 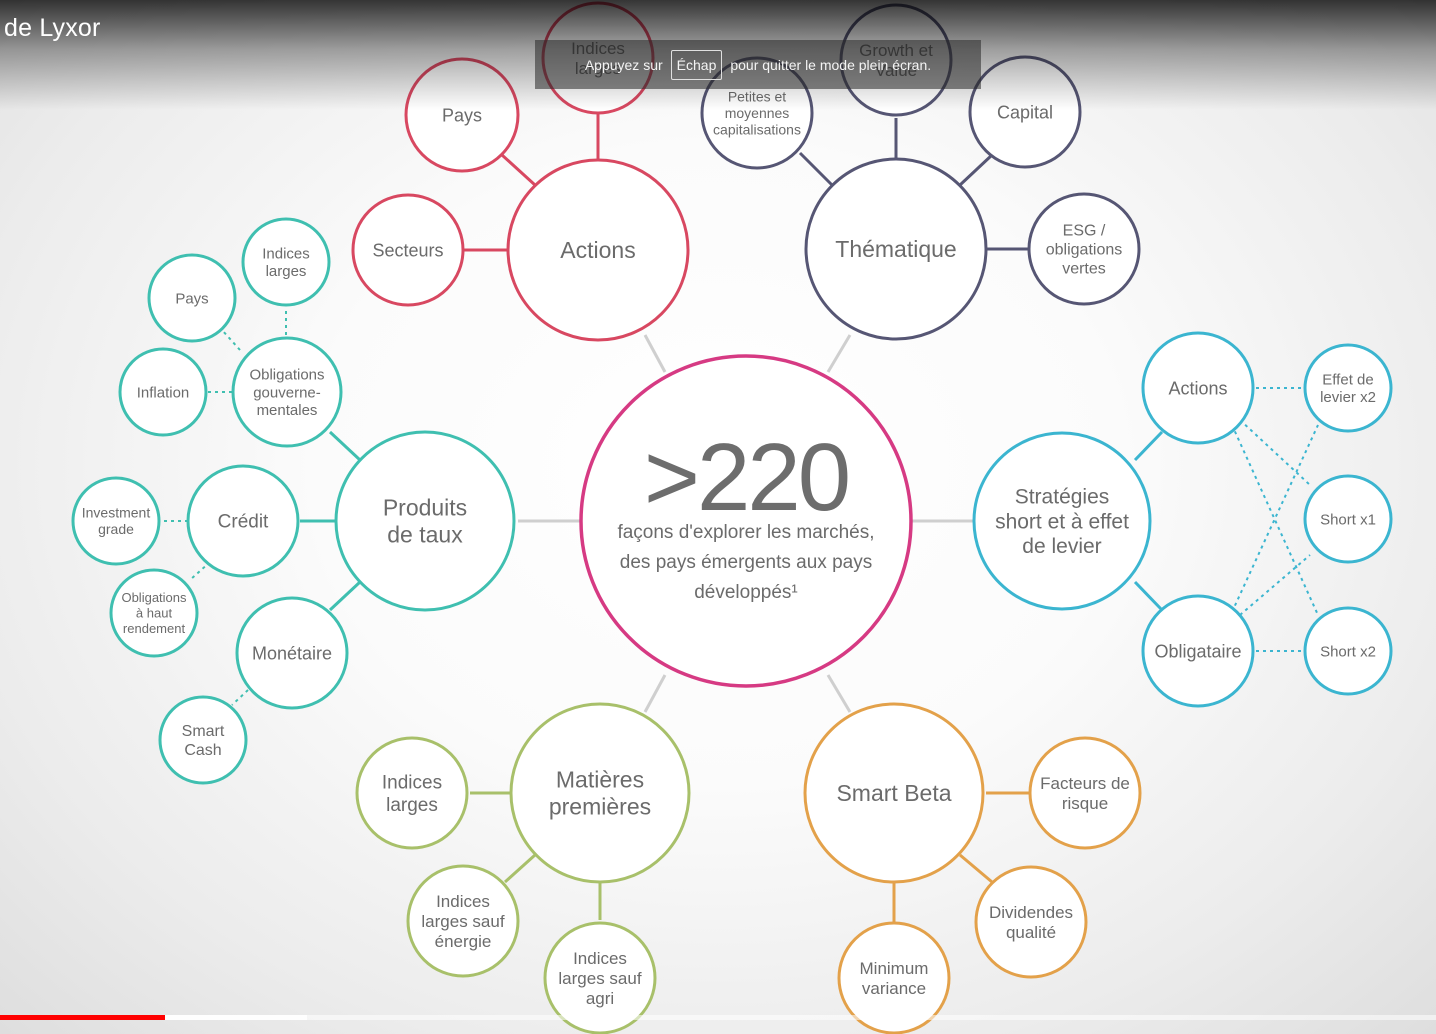 I want to click on monetaire-node-label: Monétaire, so click(x=292, y=653).